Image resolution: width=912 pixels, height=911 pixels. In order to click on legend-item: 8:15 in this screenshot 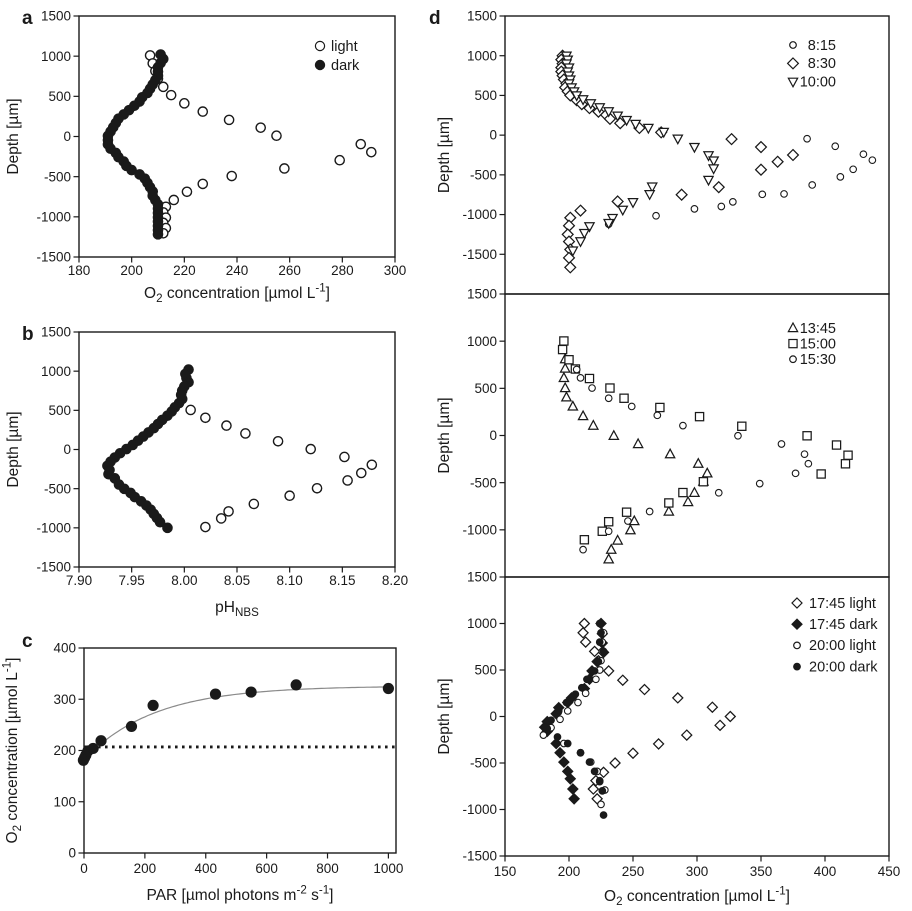, I will do `click(812, 46)`.